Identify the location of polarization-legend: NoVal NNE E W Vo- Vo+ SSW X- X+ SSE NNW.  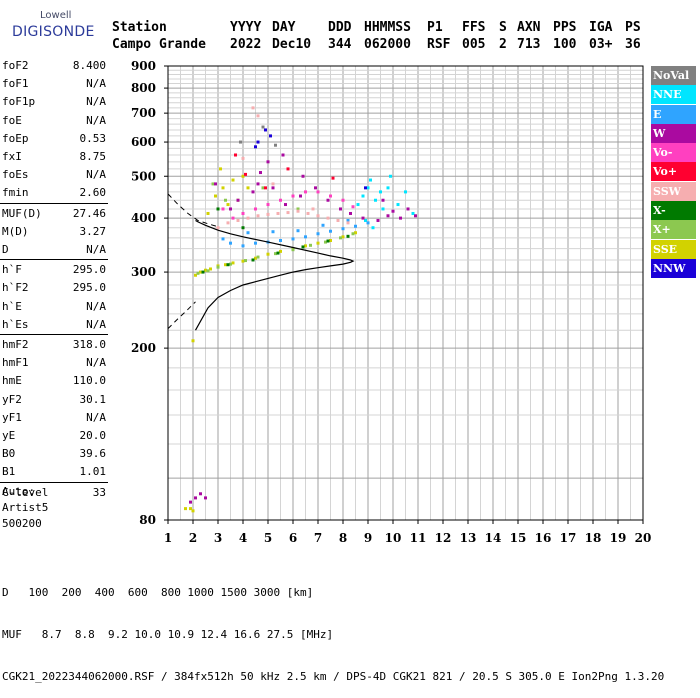
(673, 172).